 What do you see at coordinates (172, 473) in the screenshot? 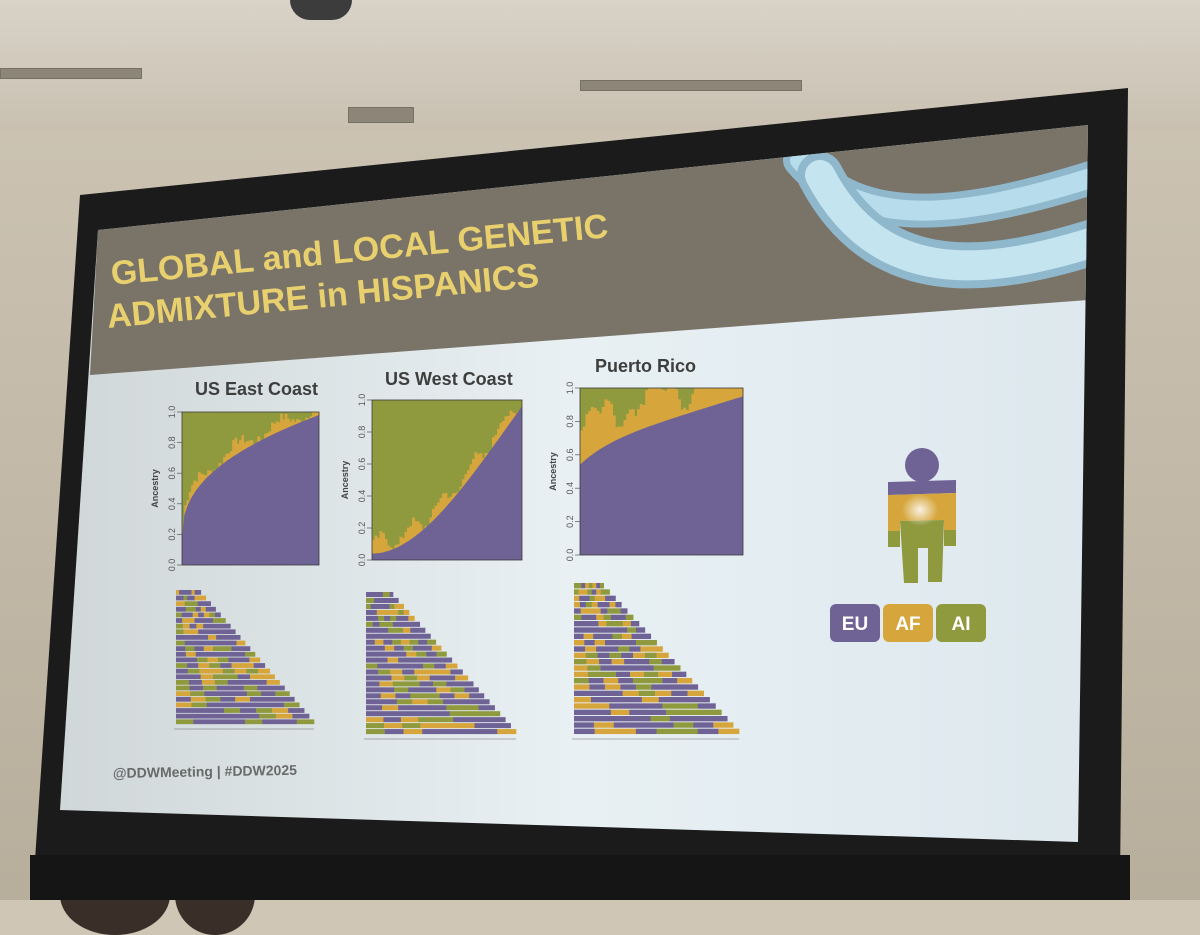
I see `y-tick-label: 0.6` at bounding box center [172, 473].